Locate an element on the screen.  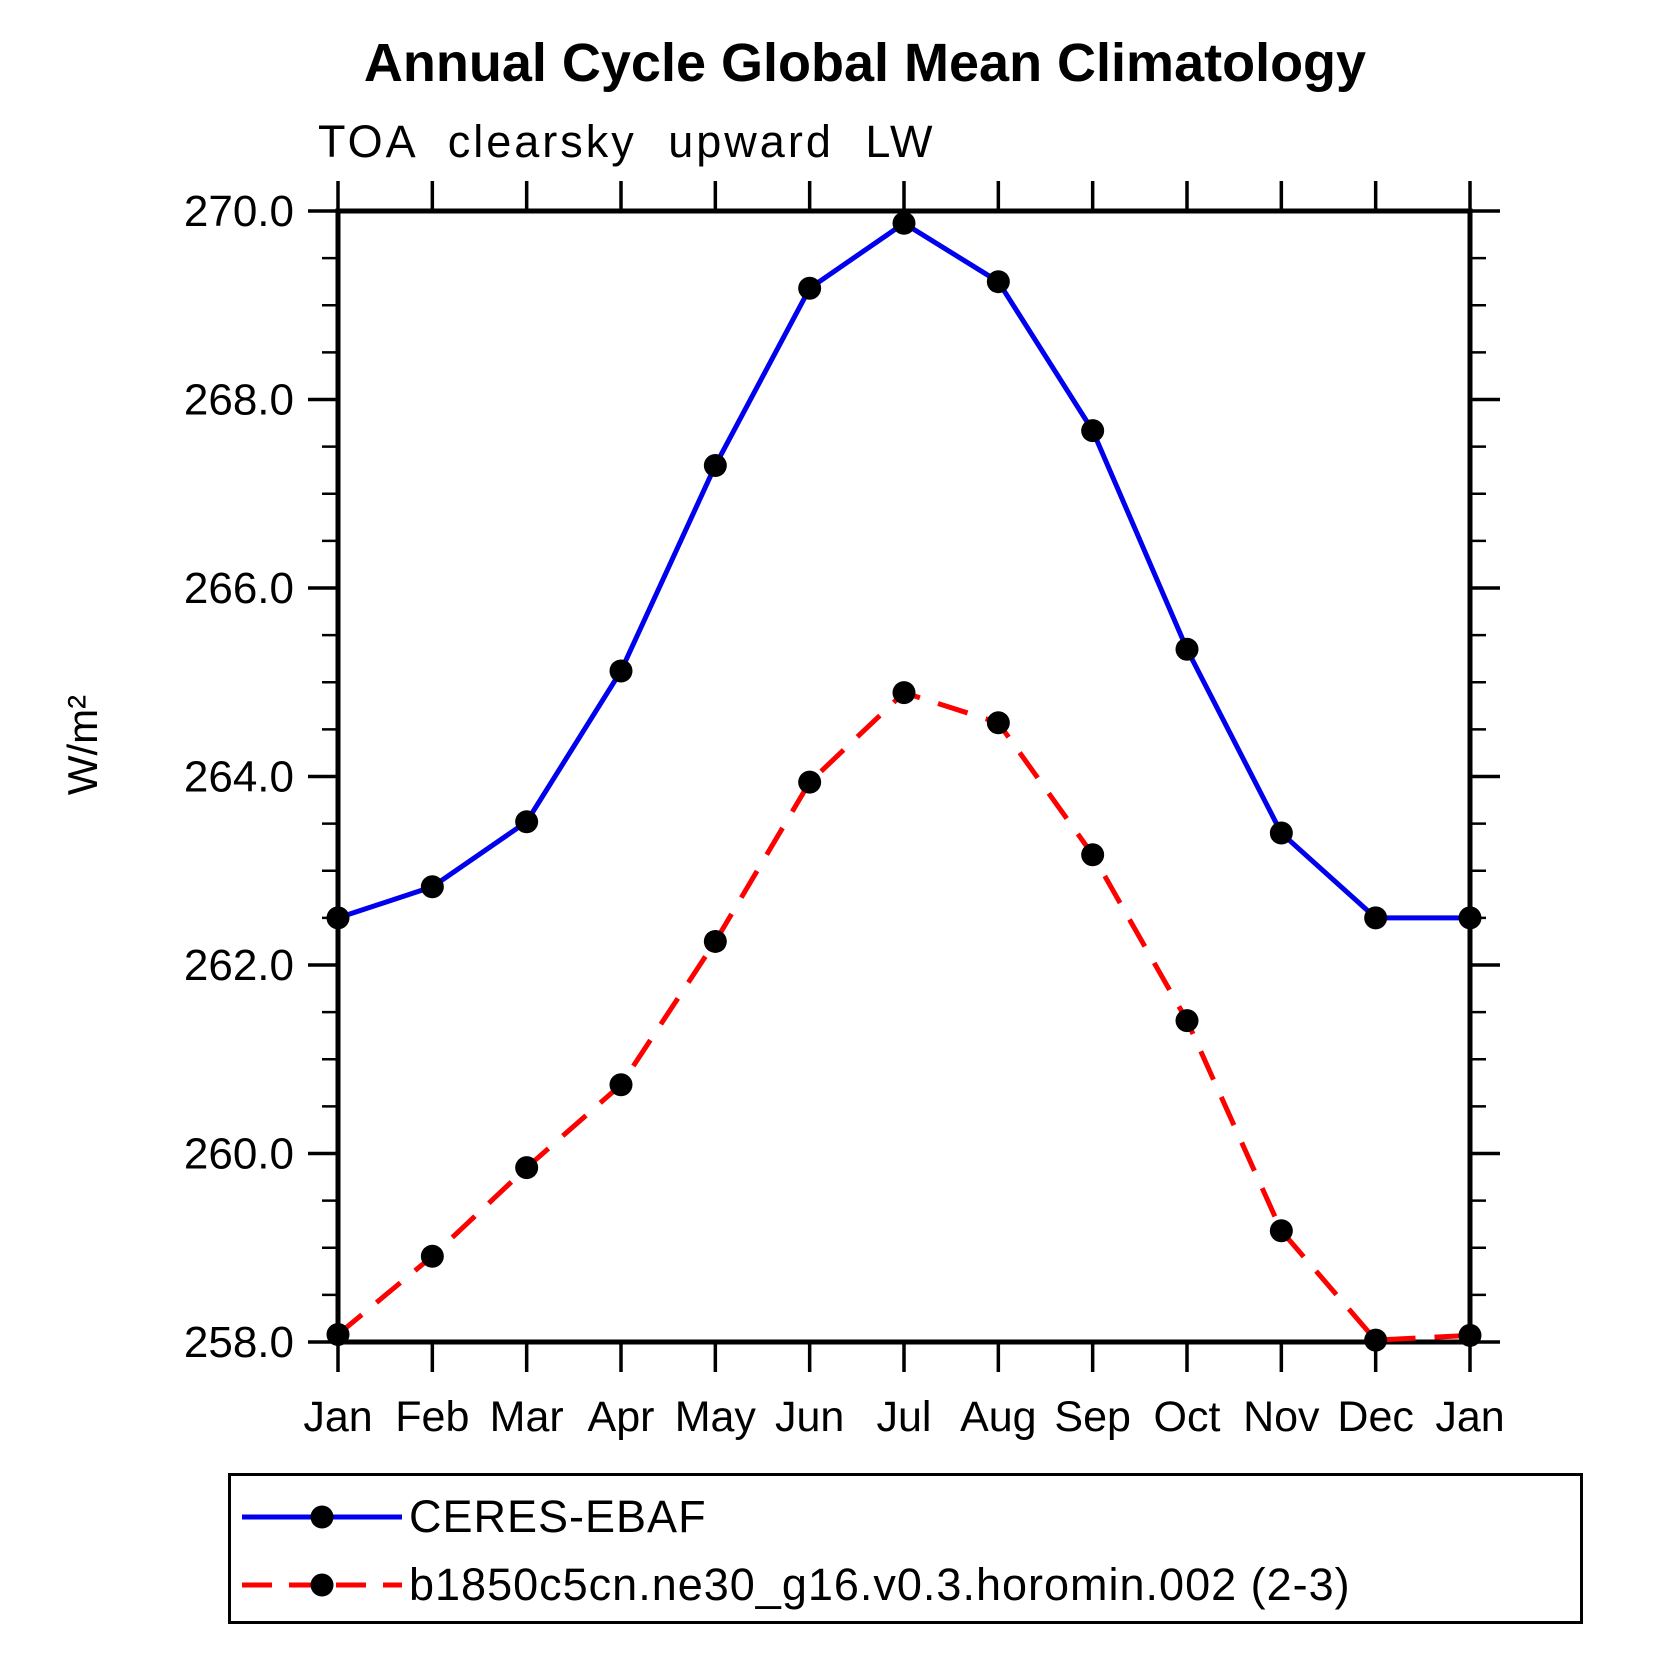
y-tick-label: 260.0 is located at coordinates (239, 1154).